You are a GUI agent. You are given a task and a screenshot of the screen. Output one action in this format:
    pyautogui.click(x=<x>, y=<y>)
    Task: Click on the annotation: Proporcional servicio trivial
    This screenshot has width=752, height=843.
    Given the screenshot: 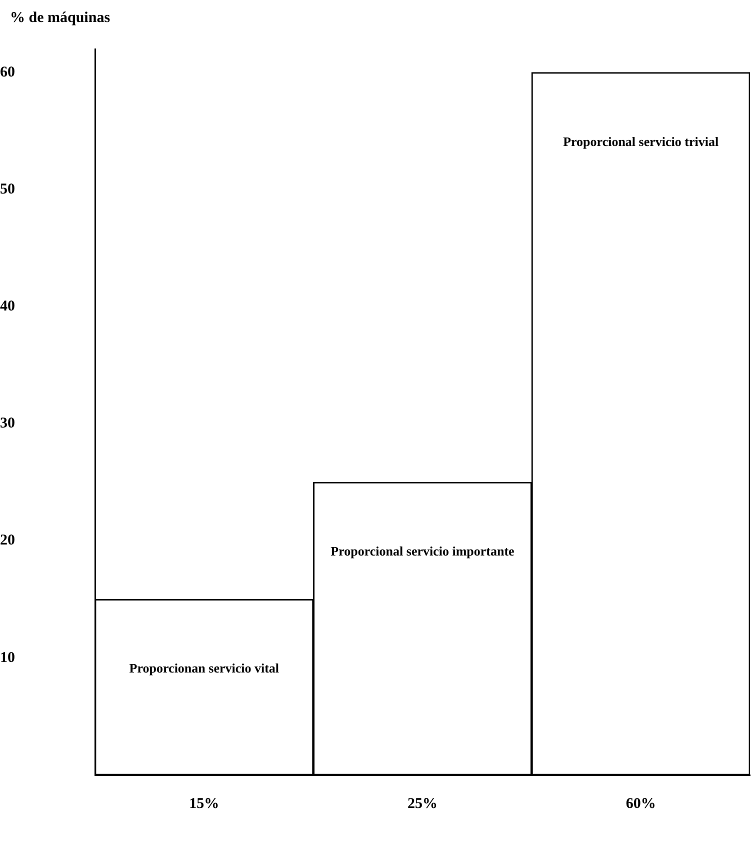 What is the action you would take?
    pyautogui.click(x=641, y=141)
    